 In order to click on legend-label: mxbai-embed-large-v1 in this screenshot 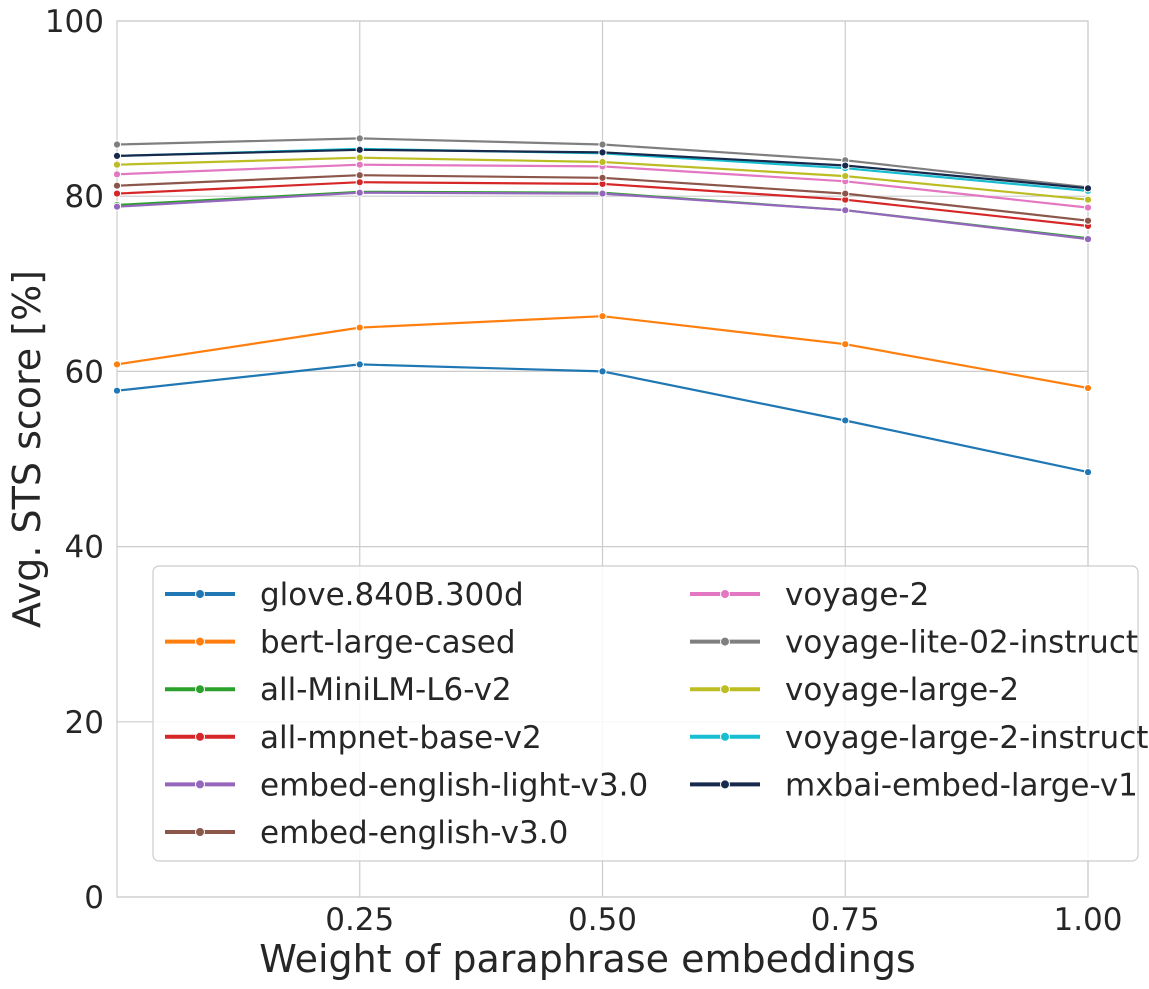, I will do `click(961, 785)`.